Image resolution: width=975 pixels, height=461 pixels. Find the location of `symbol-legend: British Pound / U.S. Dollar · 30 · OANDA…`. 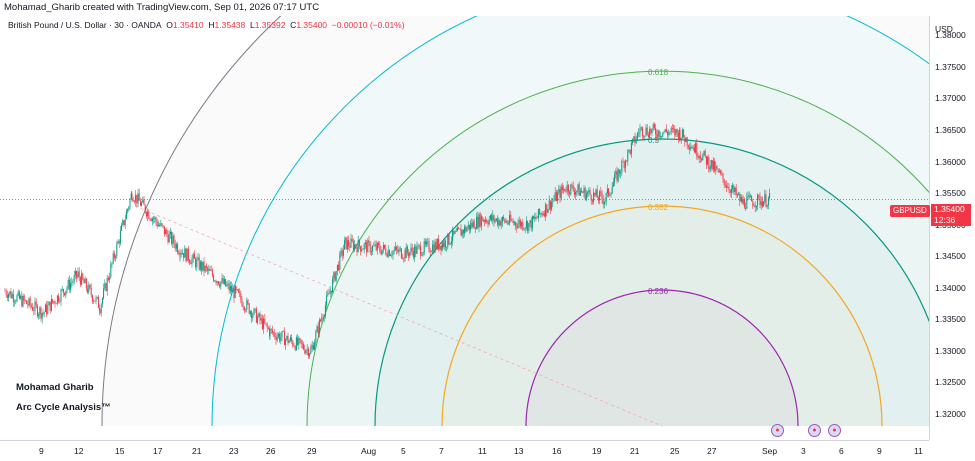

symbol-legend: British Pound / U.S. Dollar · 30 · OANDA… is located at coordinates (206, 25).